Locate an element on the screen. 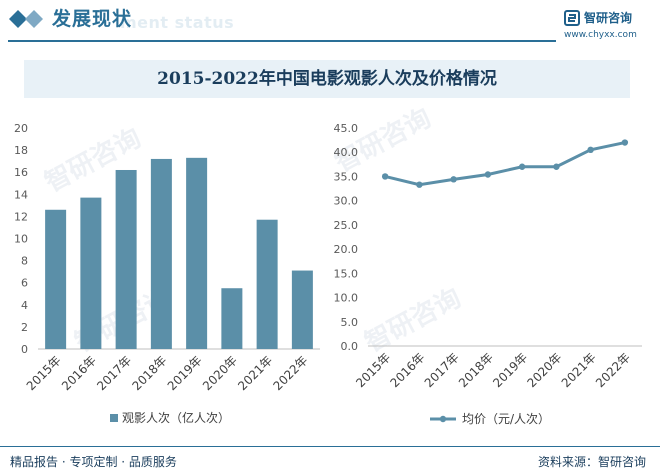 Image resolution: width=660 pixels, height=473 pixels. page-header: ment status 发展现状 智研咨询 www.chyxx.com is located at coordinates (330, 23).